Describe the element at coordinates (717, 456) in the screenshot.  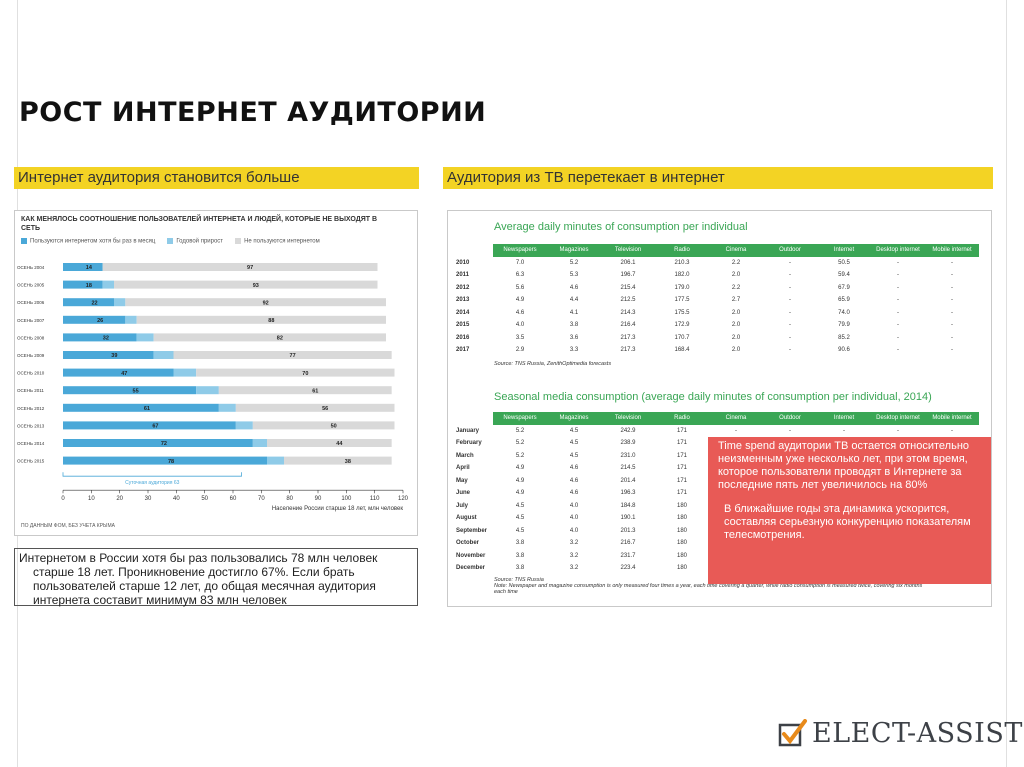
I see `table-row: March 5.2 4.5 231.0 171` at that location.